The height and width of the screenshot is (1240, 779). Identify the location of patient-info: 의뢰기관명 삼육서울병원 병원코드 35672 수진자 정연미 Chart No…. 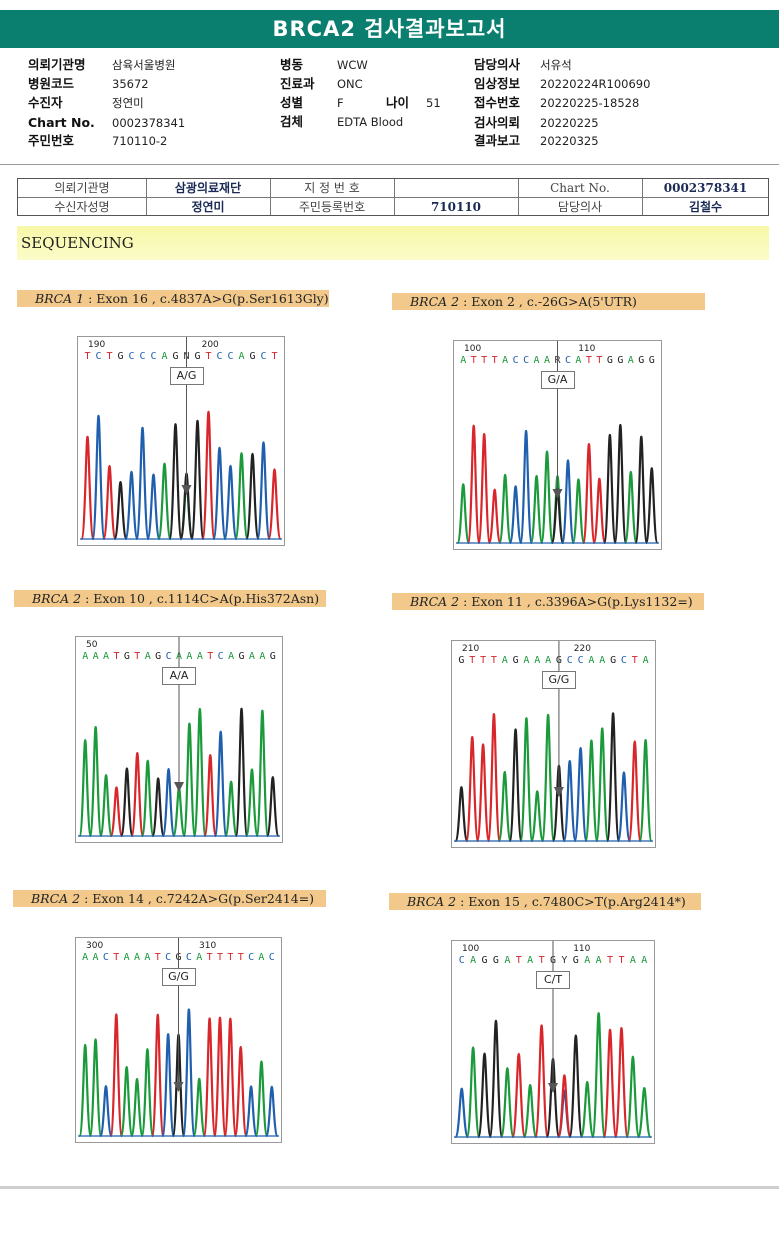
(389, 80).